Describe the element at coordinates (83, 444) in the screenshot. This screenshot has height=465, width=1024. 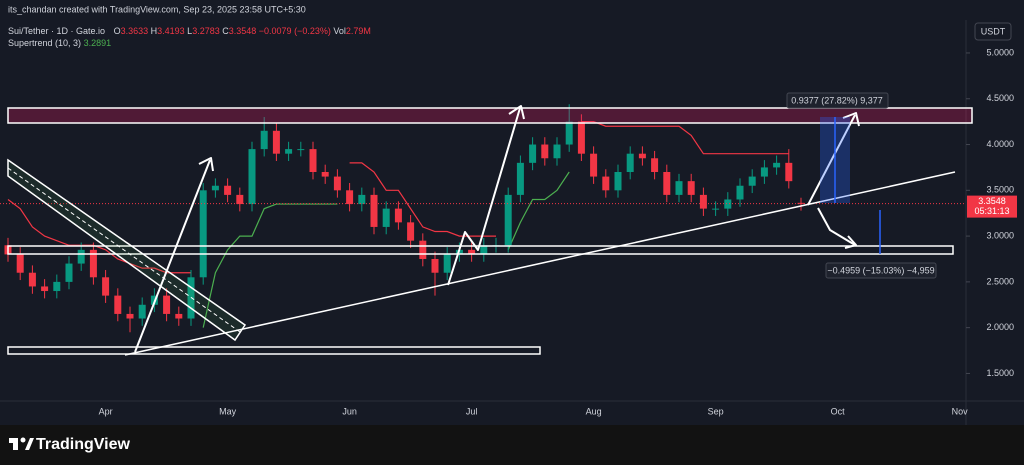
I see `brand: TradingView` at that location.